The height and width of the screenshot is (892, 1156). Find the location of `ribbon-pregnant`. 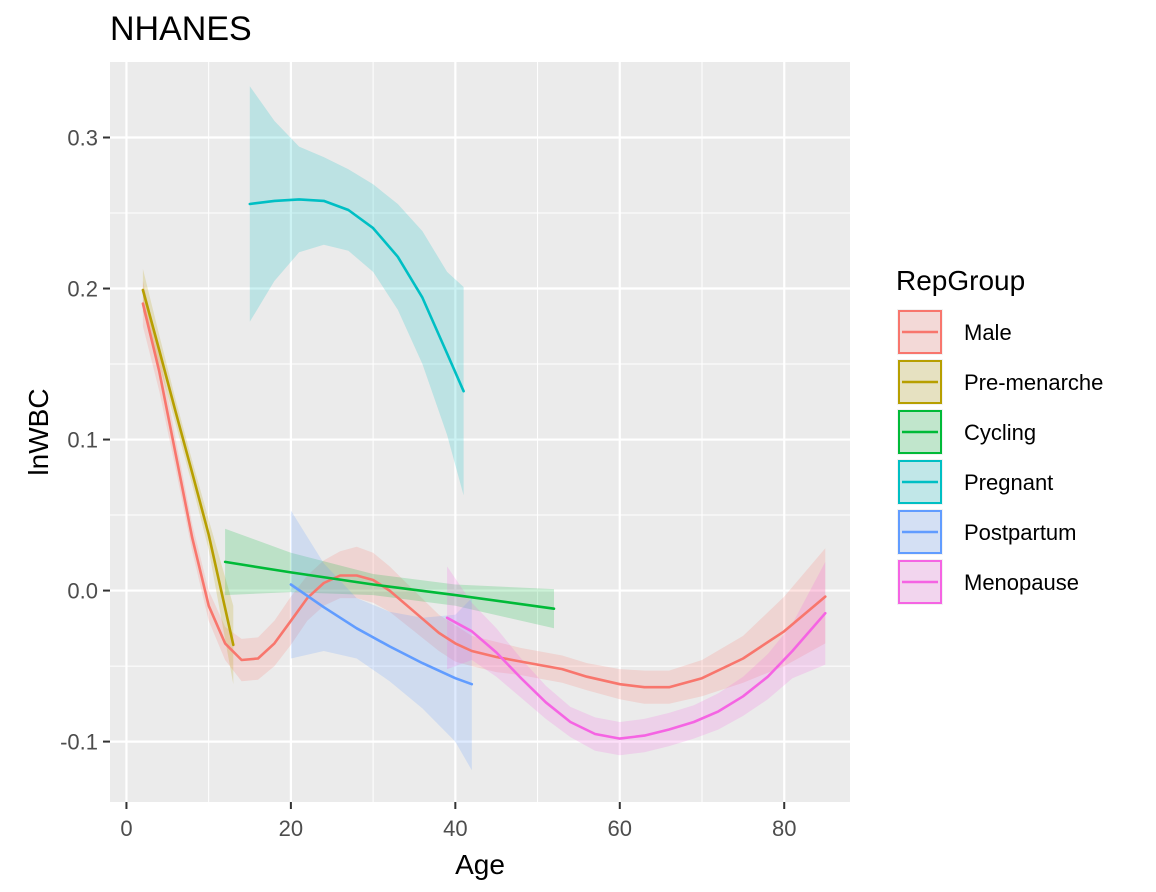

ribbon-pregnant is located at coordinates (356, 291).